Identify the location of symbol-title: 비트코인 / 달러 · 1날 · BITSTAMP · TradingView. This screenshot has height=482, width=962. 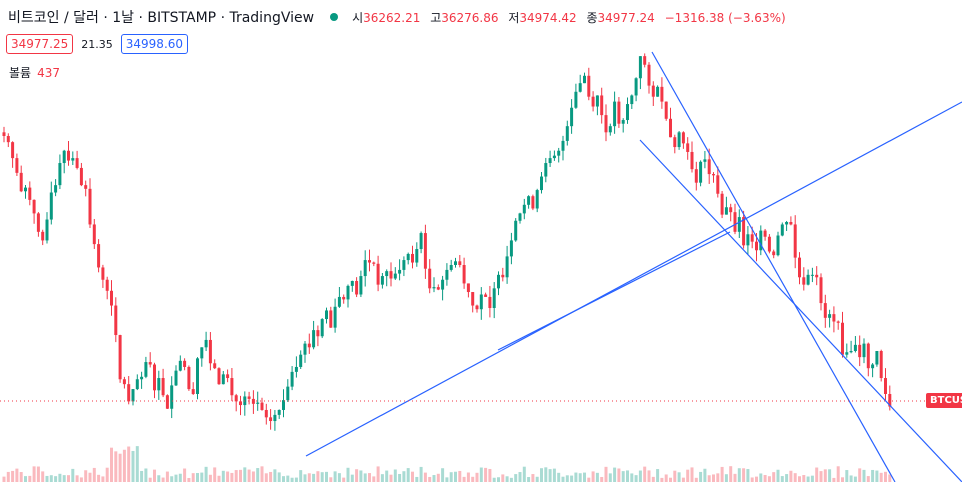
(161, 18).